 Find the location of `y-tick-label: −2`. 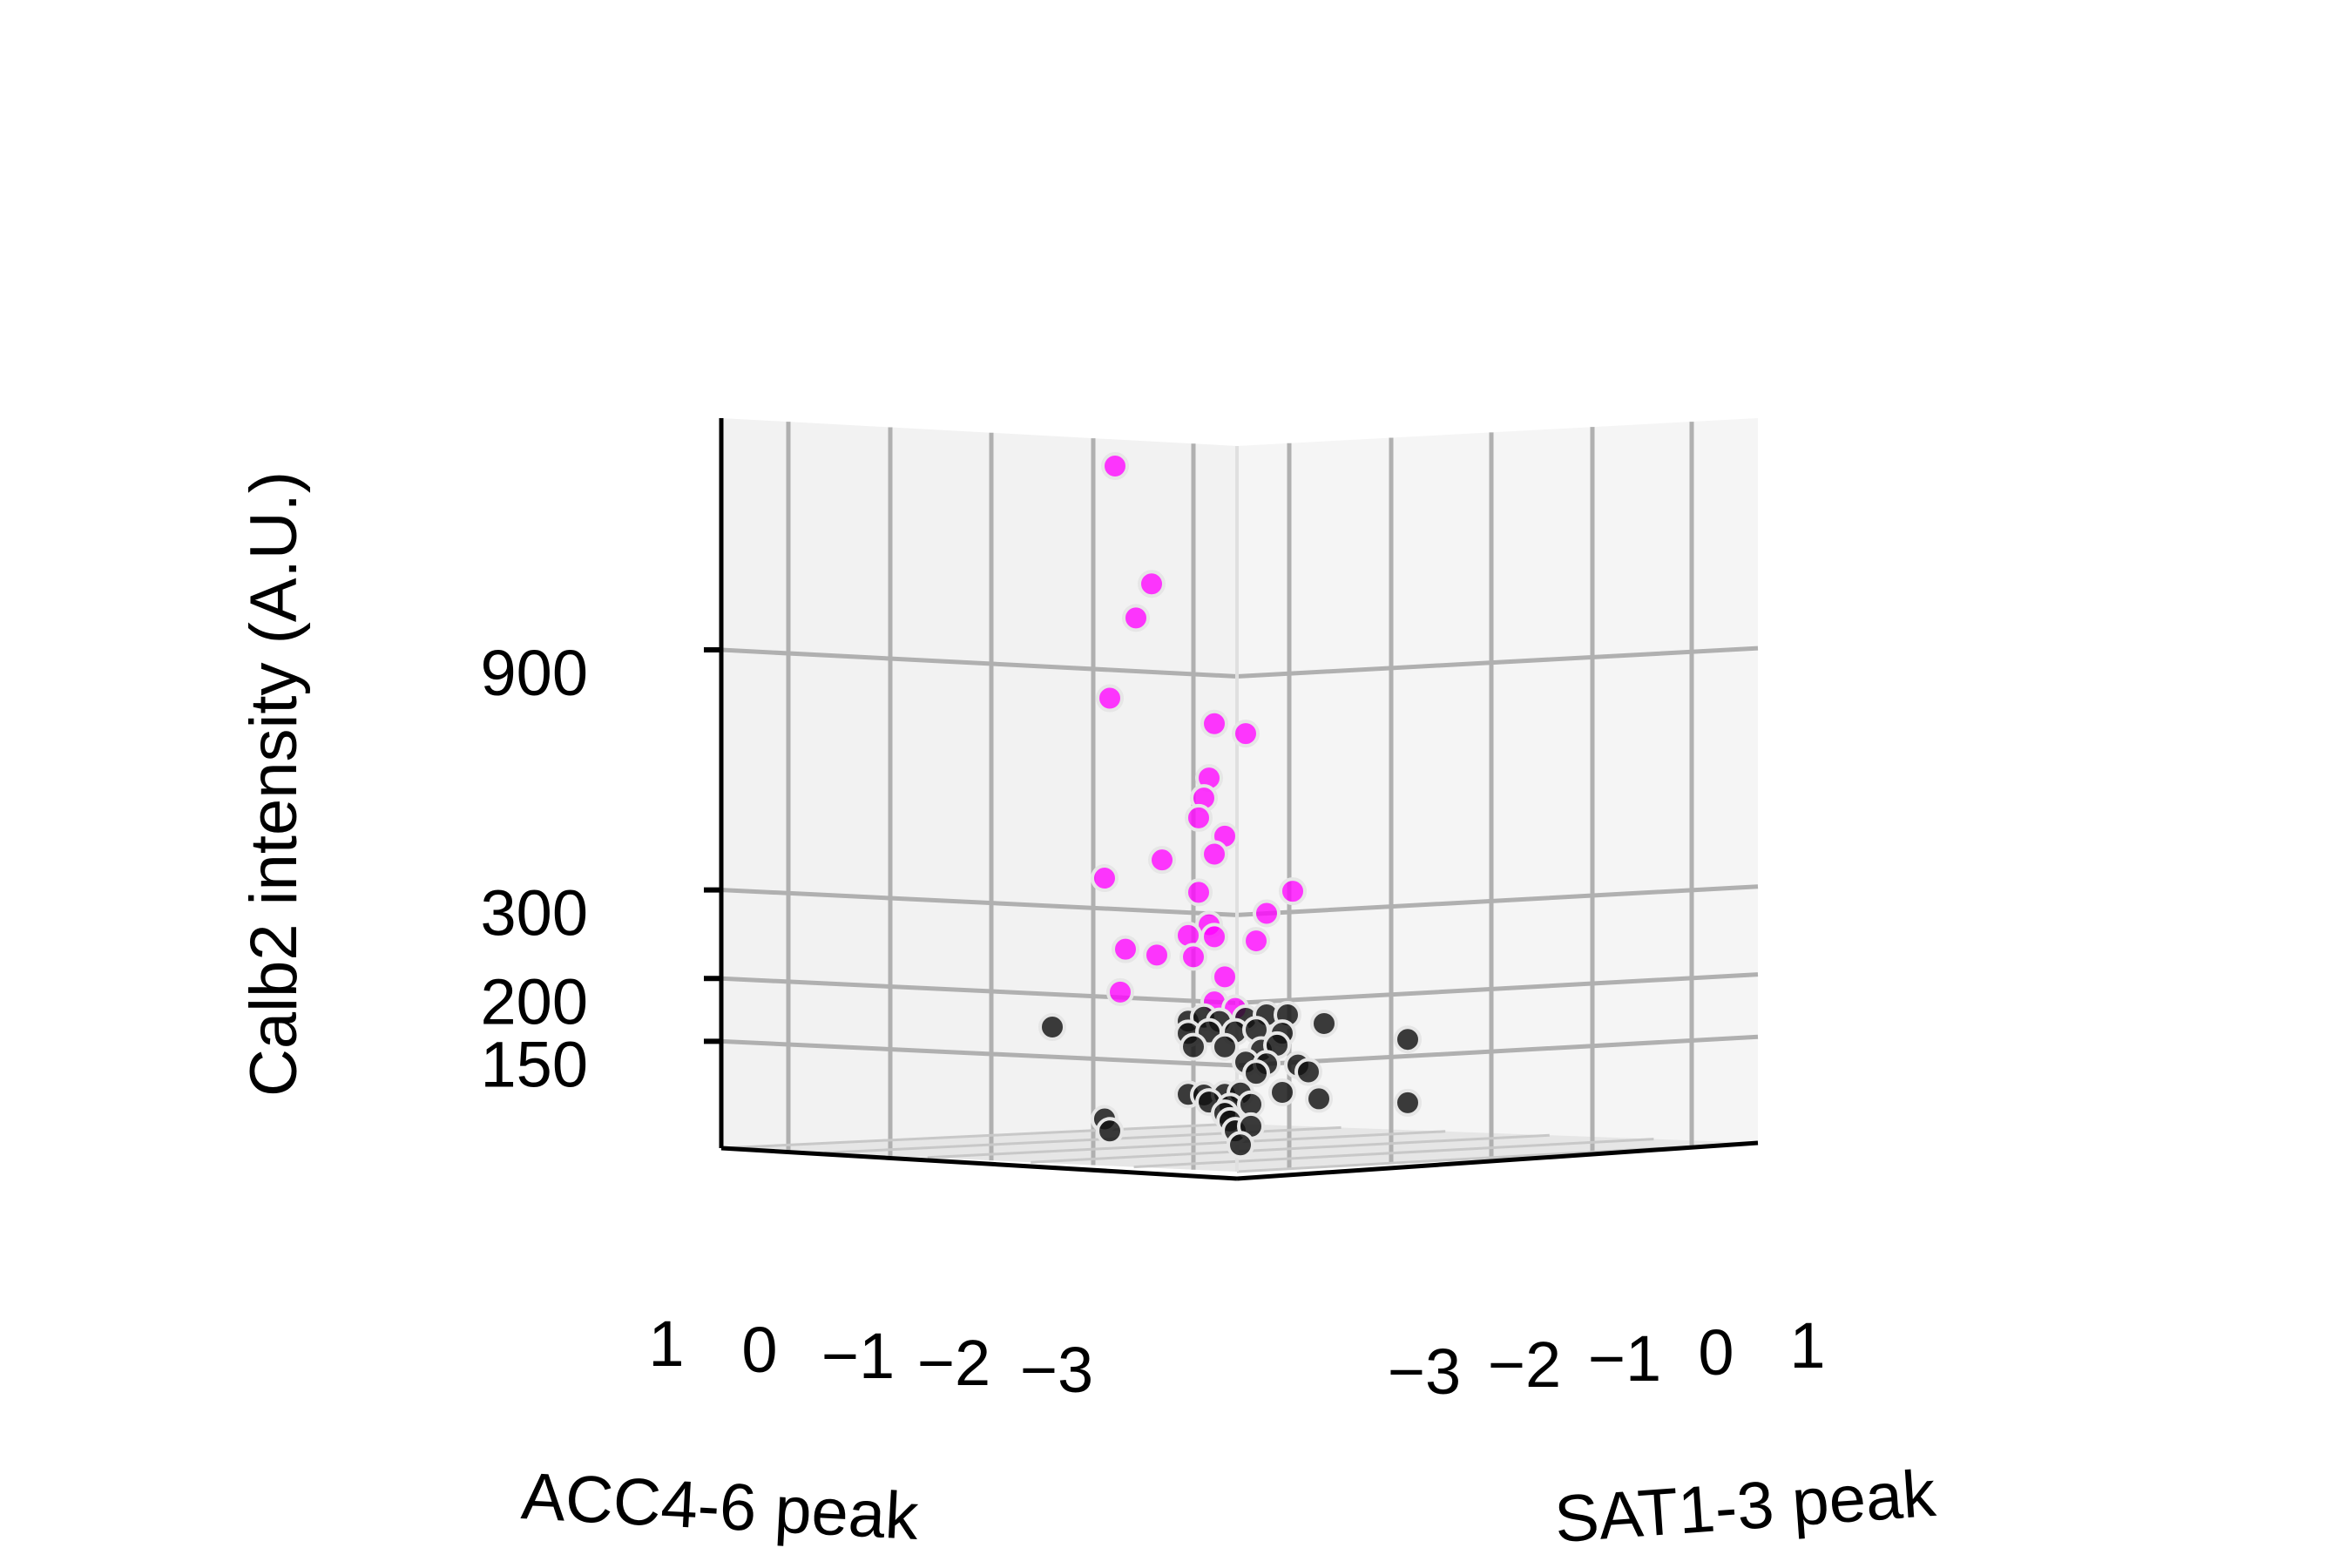

y-tick-label: −2 is located at coordinates (1525, 1364).